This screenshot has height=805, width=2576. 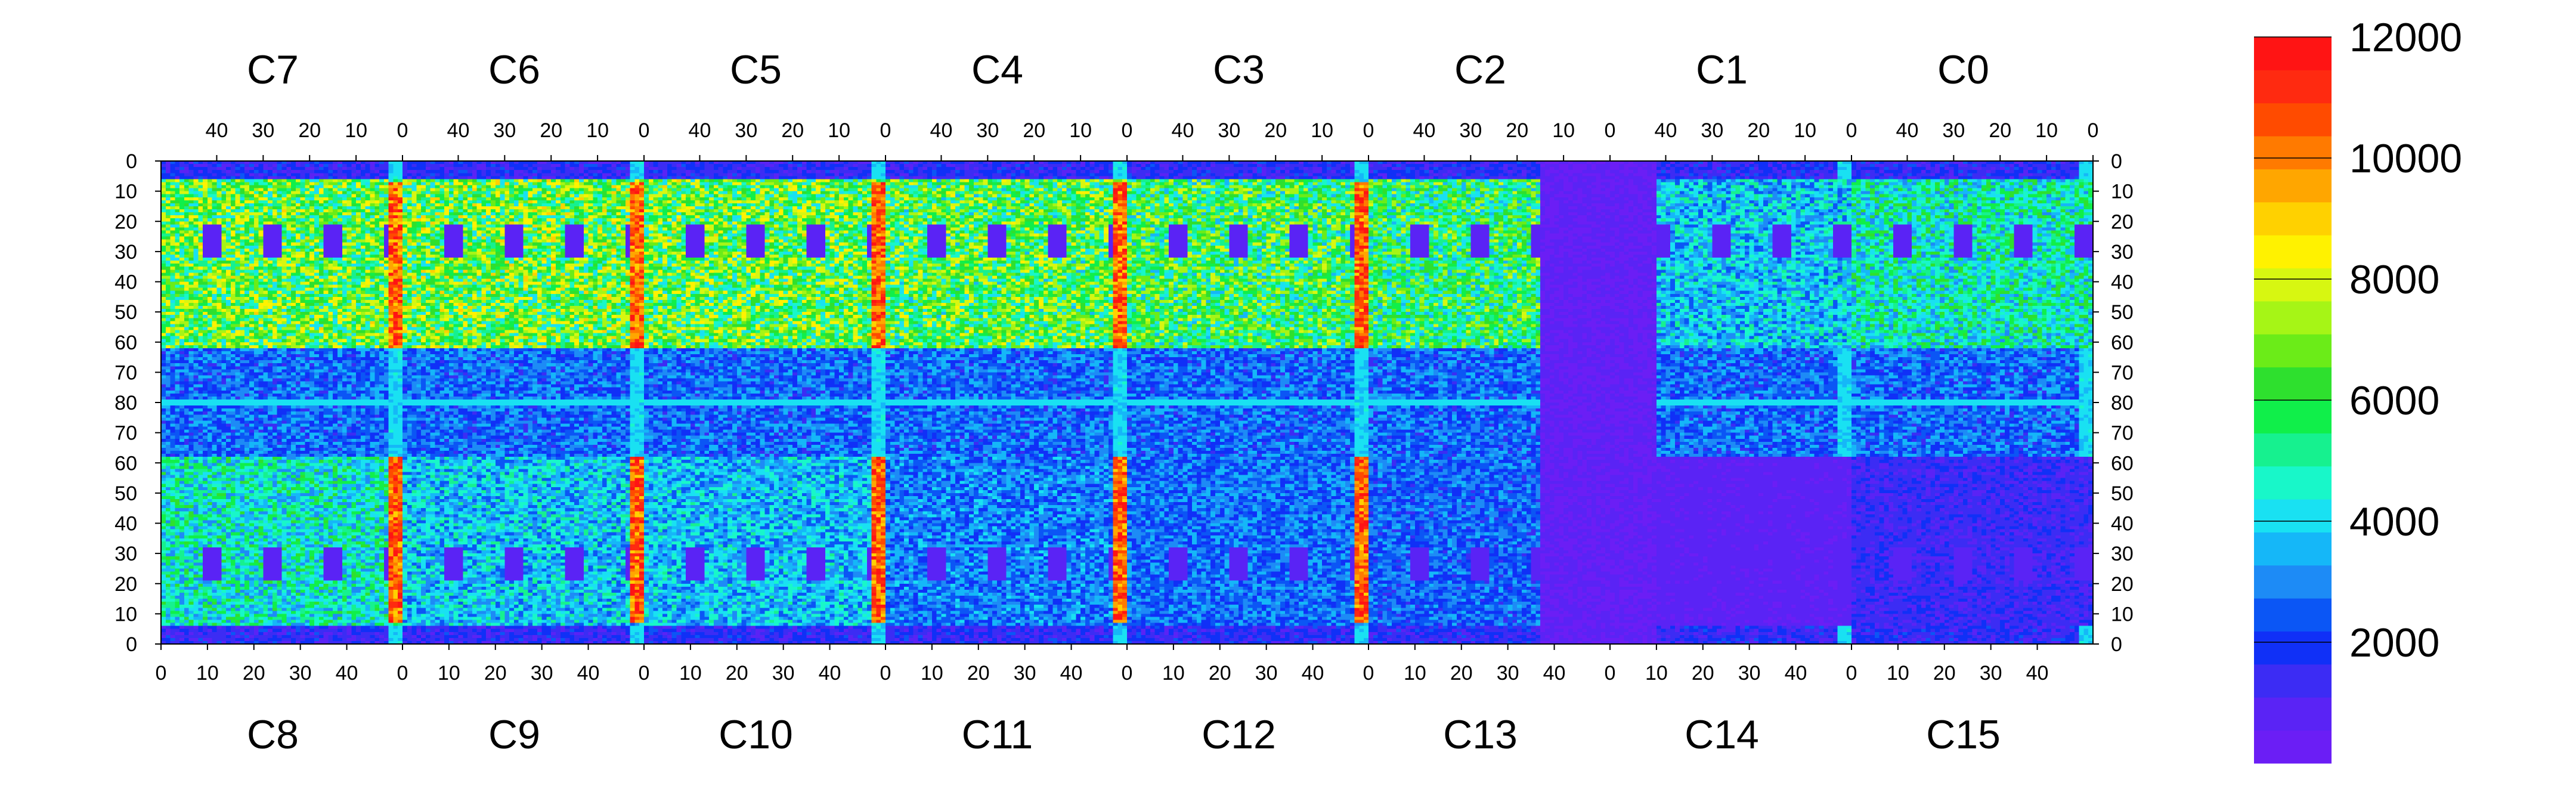 What do you see at coordinates (2122, 253) in the screenshot?
I see `y-tick-label-right: 30` at bounding box center [2122, 253].